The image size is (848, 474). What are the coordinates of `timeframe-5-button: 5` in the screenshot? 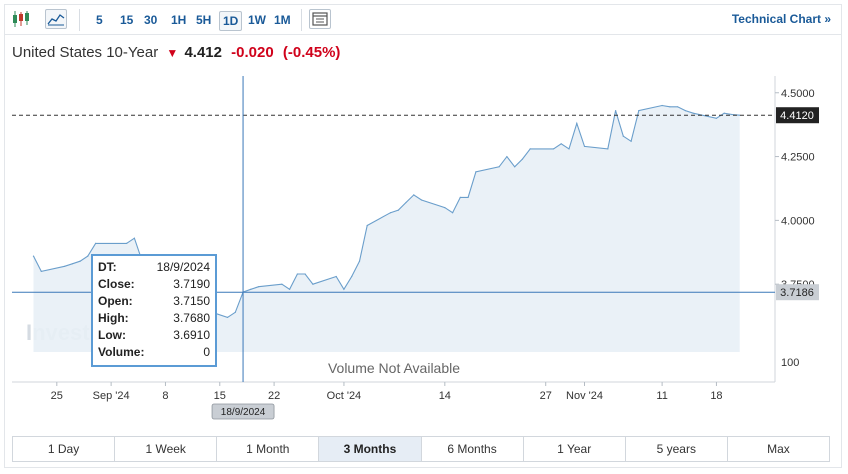 It's located at (99, 20).